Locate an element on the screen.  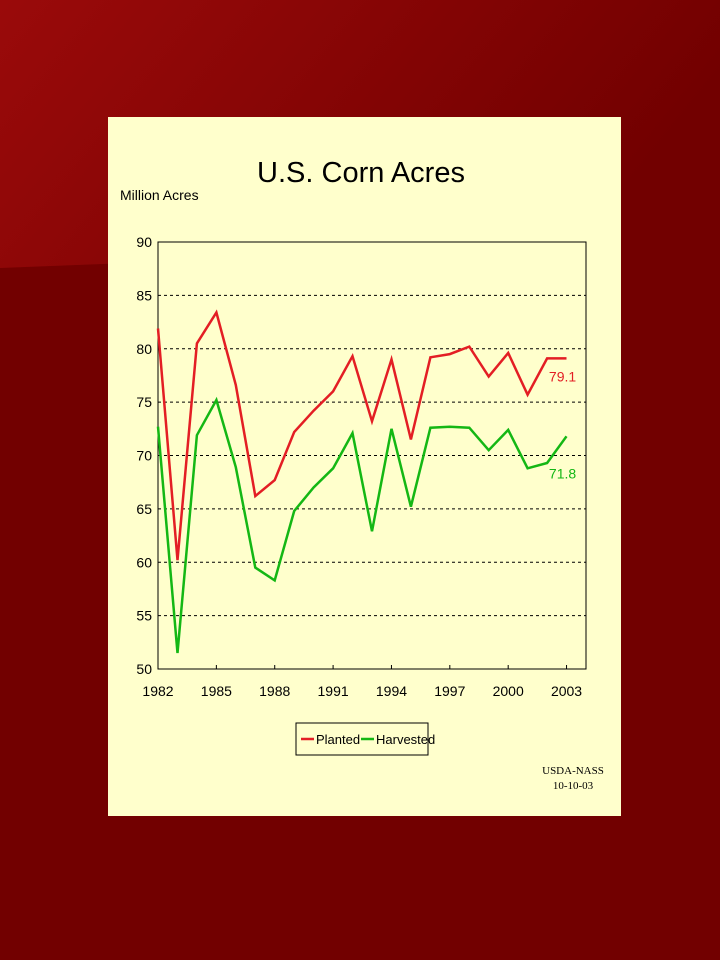
x-tick-label: 1985 is located at coordinates (216, 691).